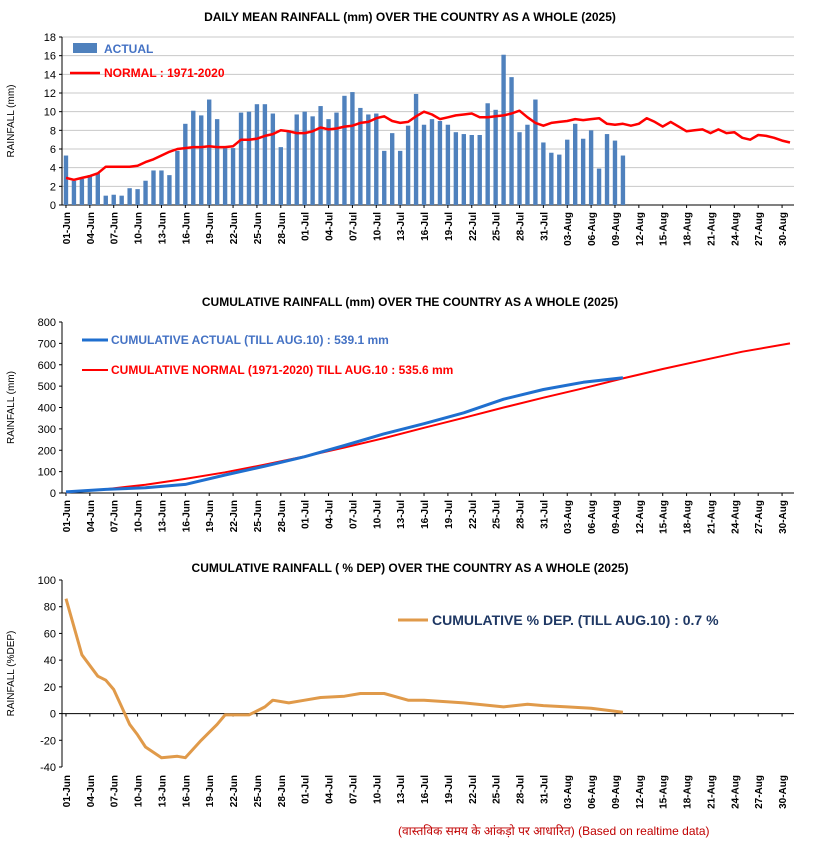  Describe the element at coordinates (50, 608) in the screenshot. I see `y-tick-label: 80` at that location.